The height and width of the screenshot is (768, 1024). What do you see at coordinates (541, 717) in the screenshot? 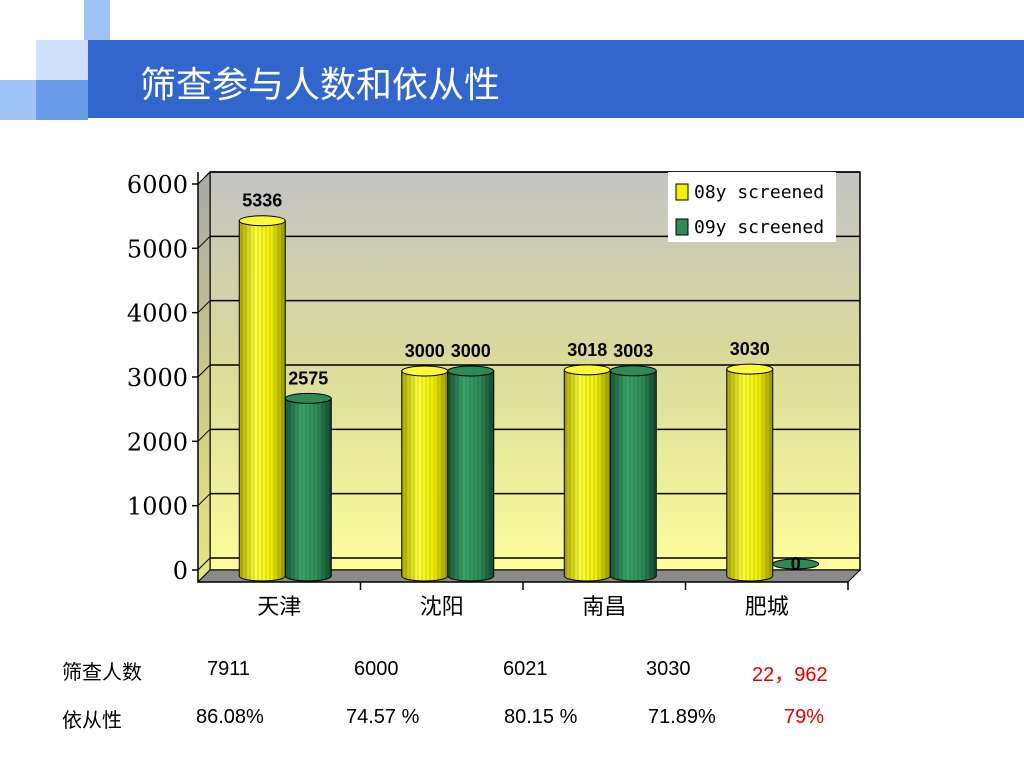
I see `compliance-value-nanchang: 80.15 %` at bounding box center [541, 717].